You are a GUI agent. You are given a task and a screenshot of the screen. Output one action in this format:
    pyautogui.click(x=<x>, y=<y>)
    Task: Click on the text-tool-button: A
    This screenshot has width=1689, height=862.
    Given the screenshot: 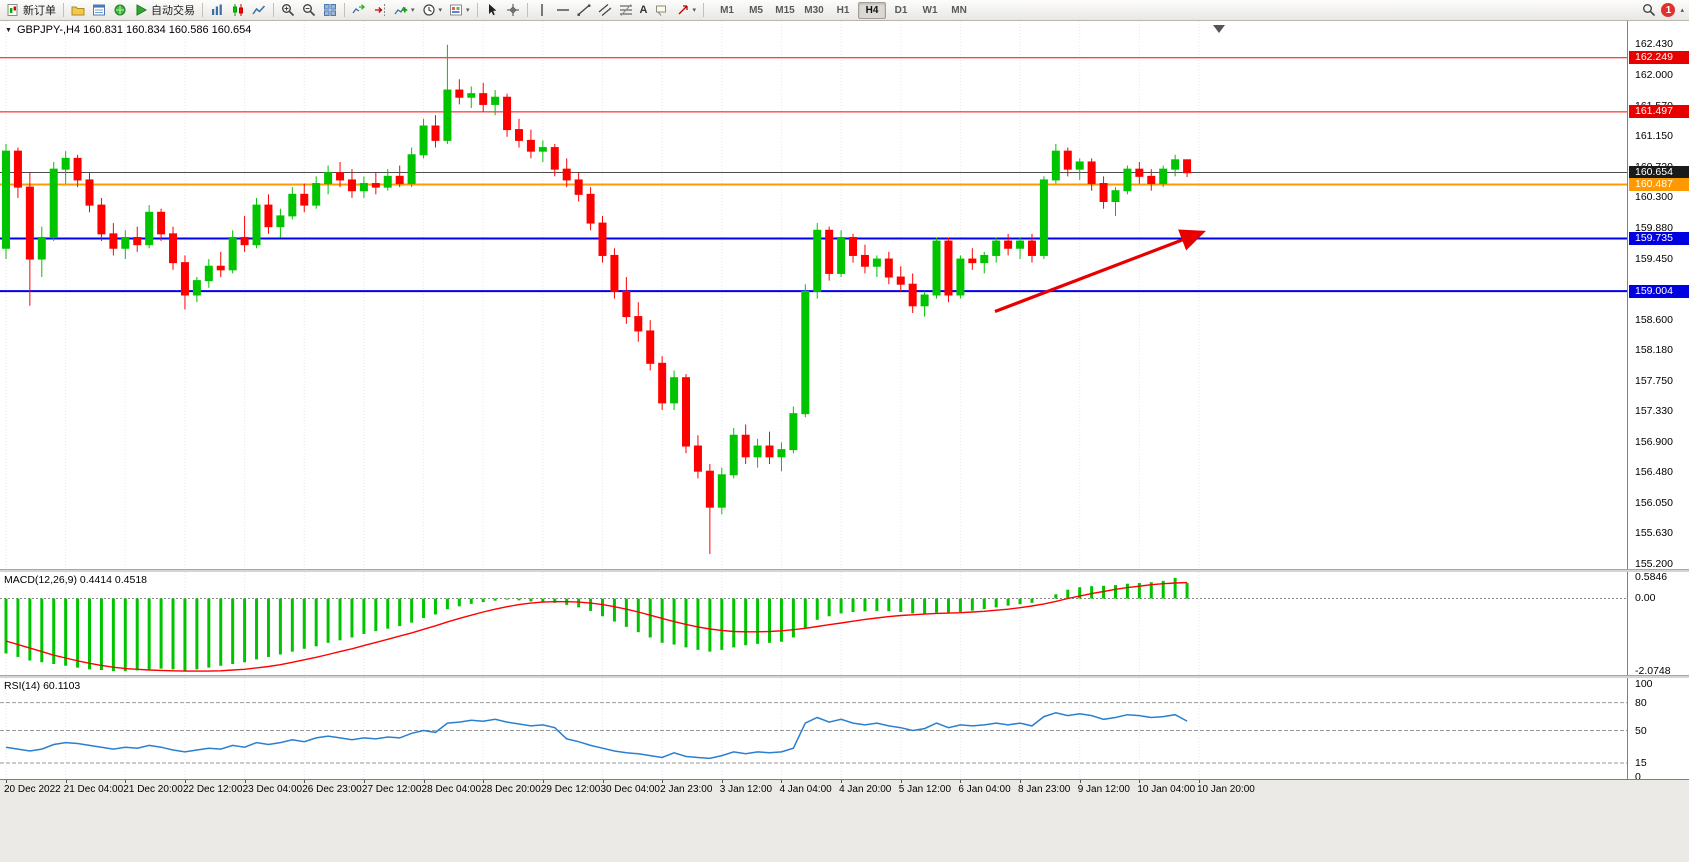 What is the action you would take?
    pyautogui.click(x=644, y=10)
    